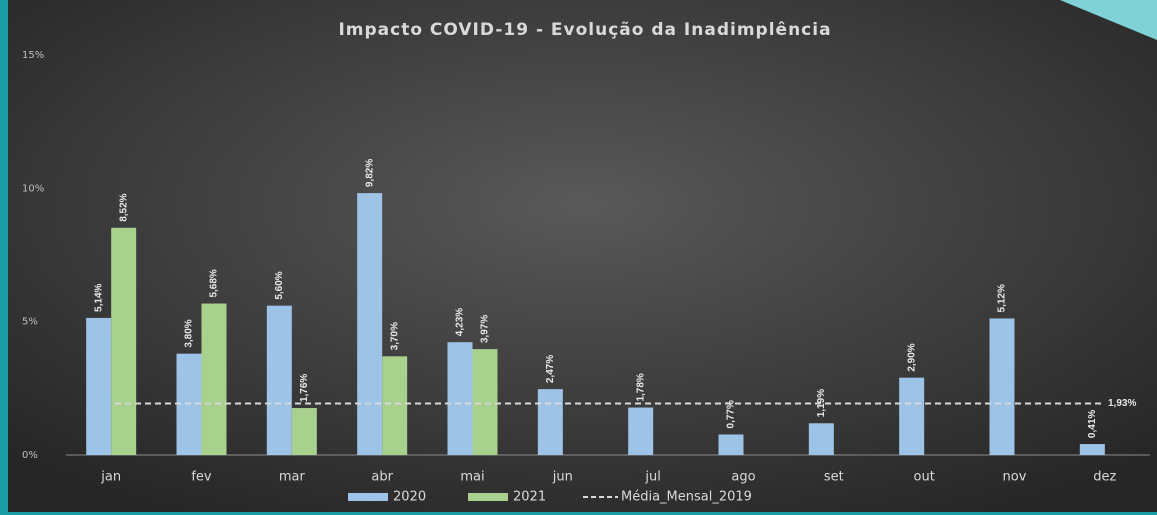 This screenshot has width=1157, height=515. What do you see at coordinates (110, 477) in the screenshot?
I see `x-tick-label: jan` at bounding box center [110, 477].